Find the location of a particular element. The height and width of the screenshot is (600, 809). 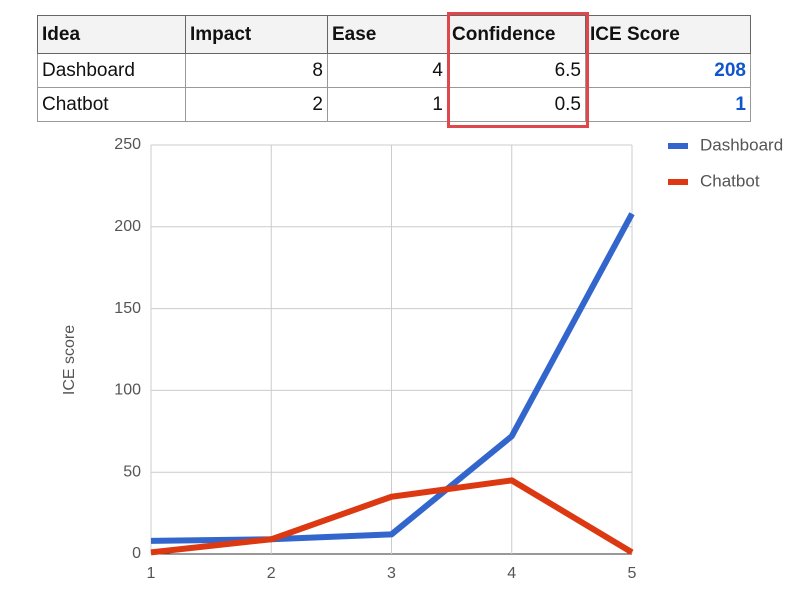

y-tick-label: 250 is located at coordinates (127, 144).